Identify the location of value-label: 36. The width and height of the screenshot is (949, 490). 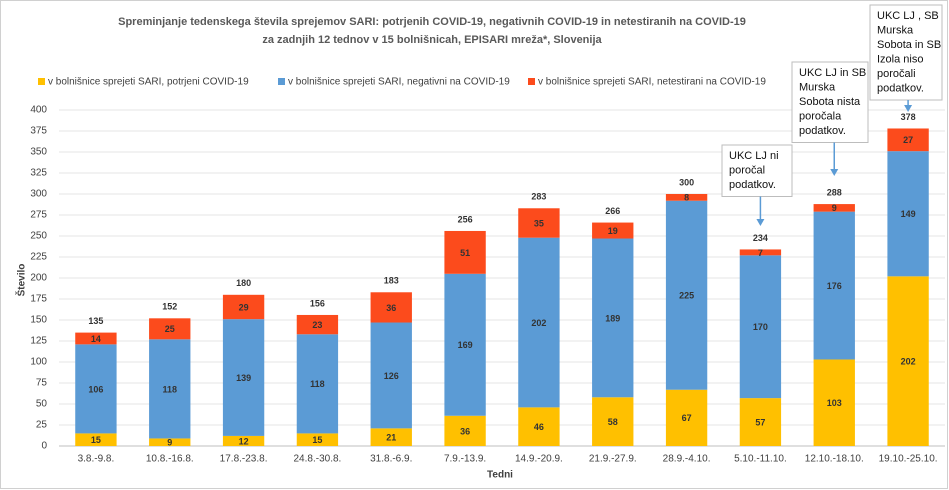
(465, 431).